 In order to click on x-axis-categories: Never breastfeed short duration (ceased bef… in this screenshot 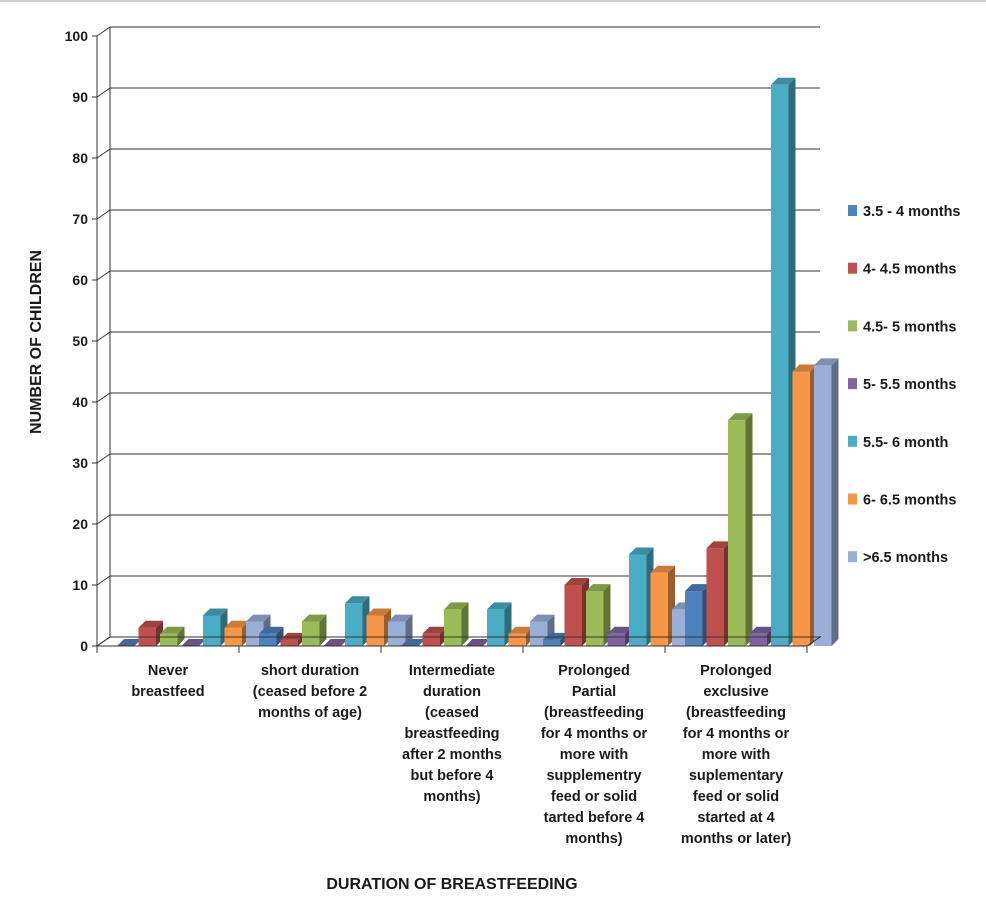, I will do `click(461, 755)`.